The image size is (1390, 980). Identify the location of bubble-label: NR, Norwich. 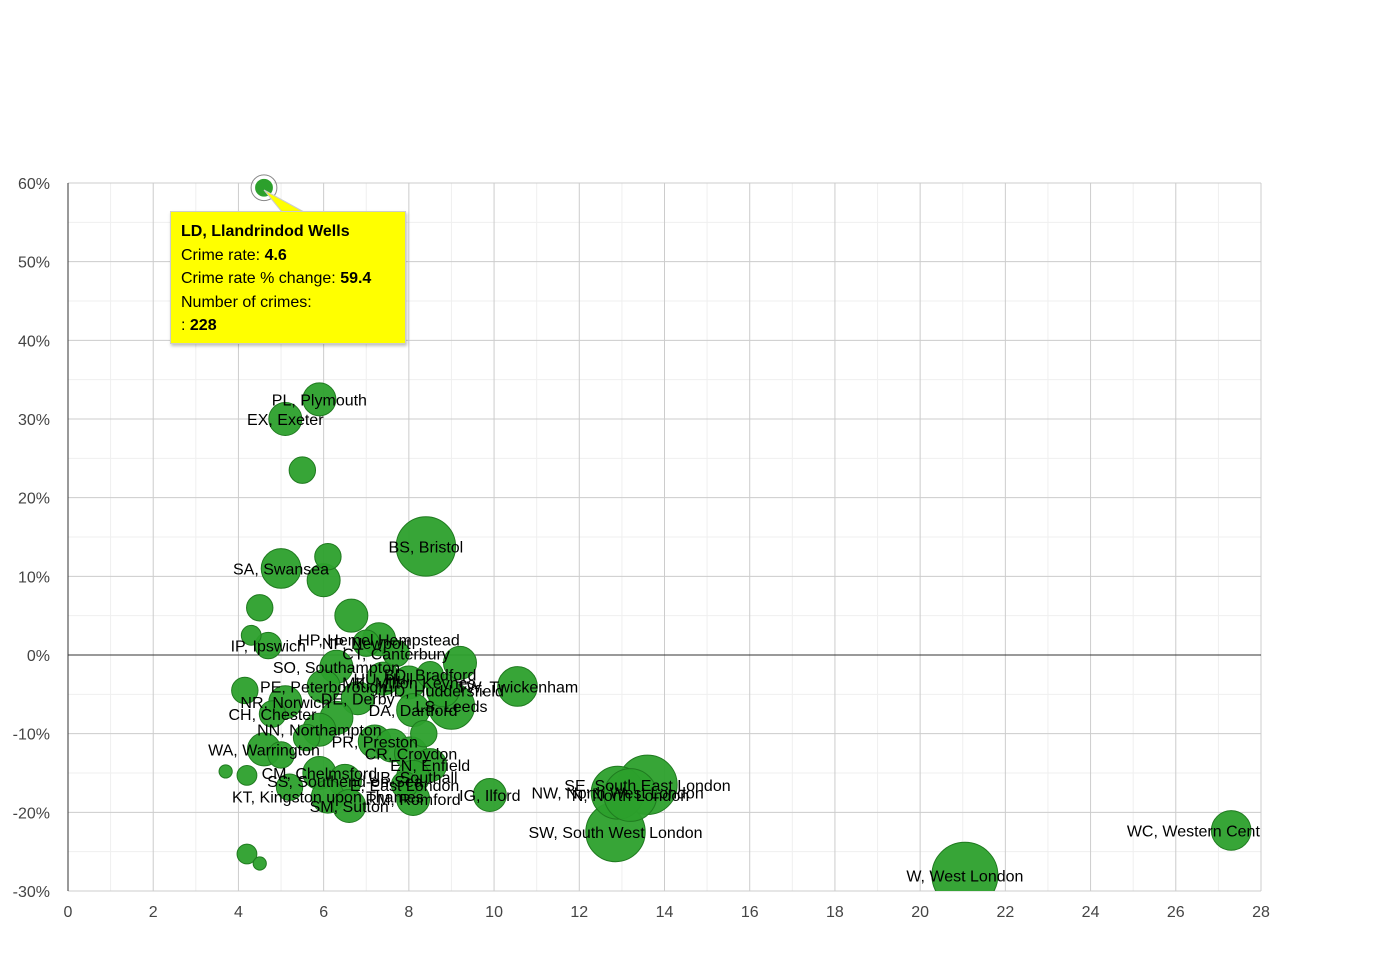
(285, 703).